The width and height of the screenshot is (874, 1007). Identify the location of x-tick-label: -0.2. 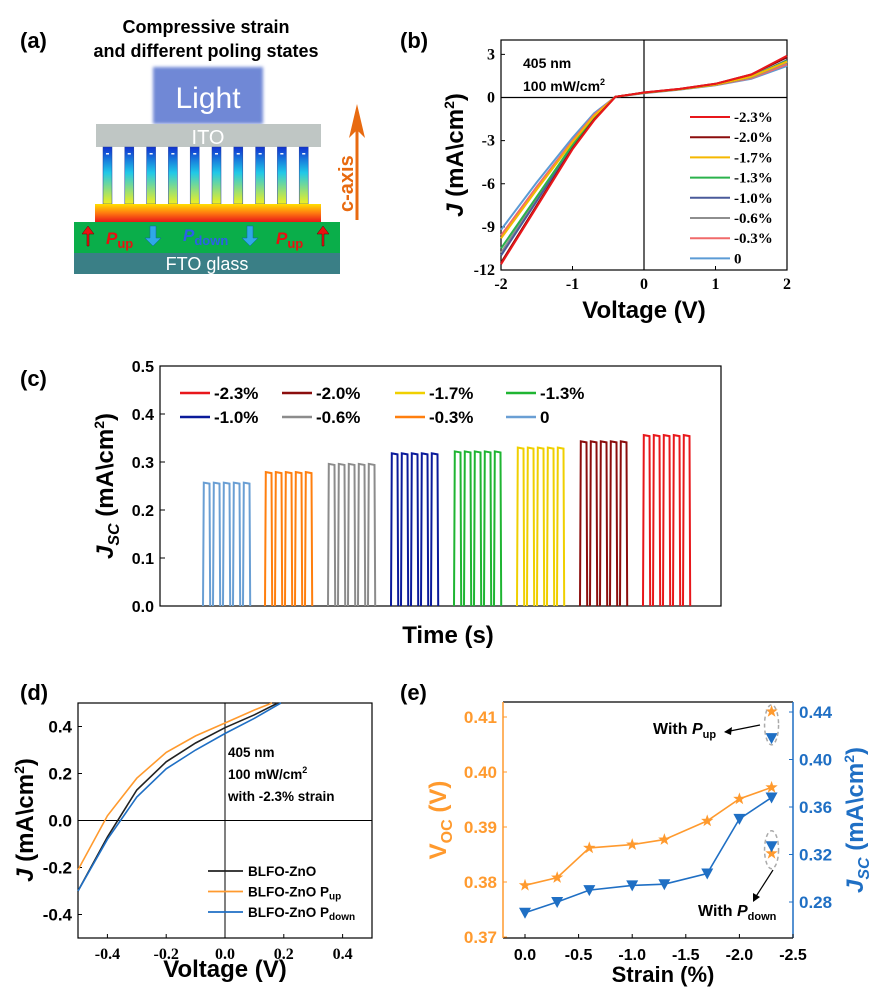
(166, 954).